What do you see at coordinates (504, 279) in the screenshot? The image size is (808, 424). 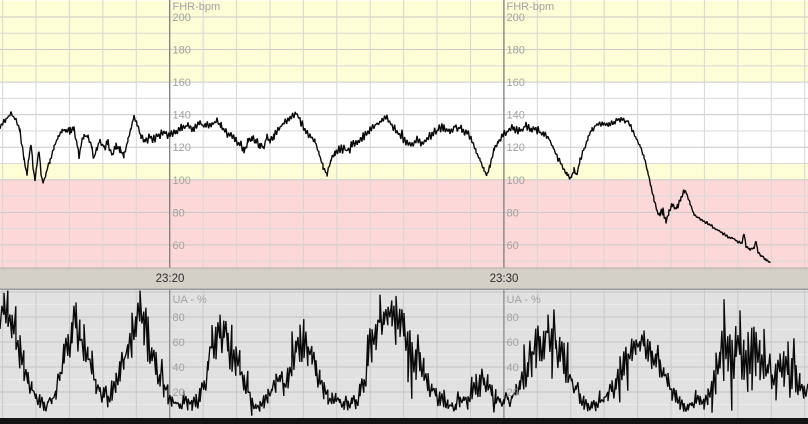 I see `time-label: 23:30` at bounding box center [504, 279].